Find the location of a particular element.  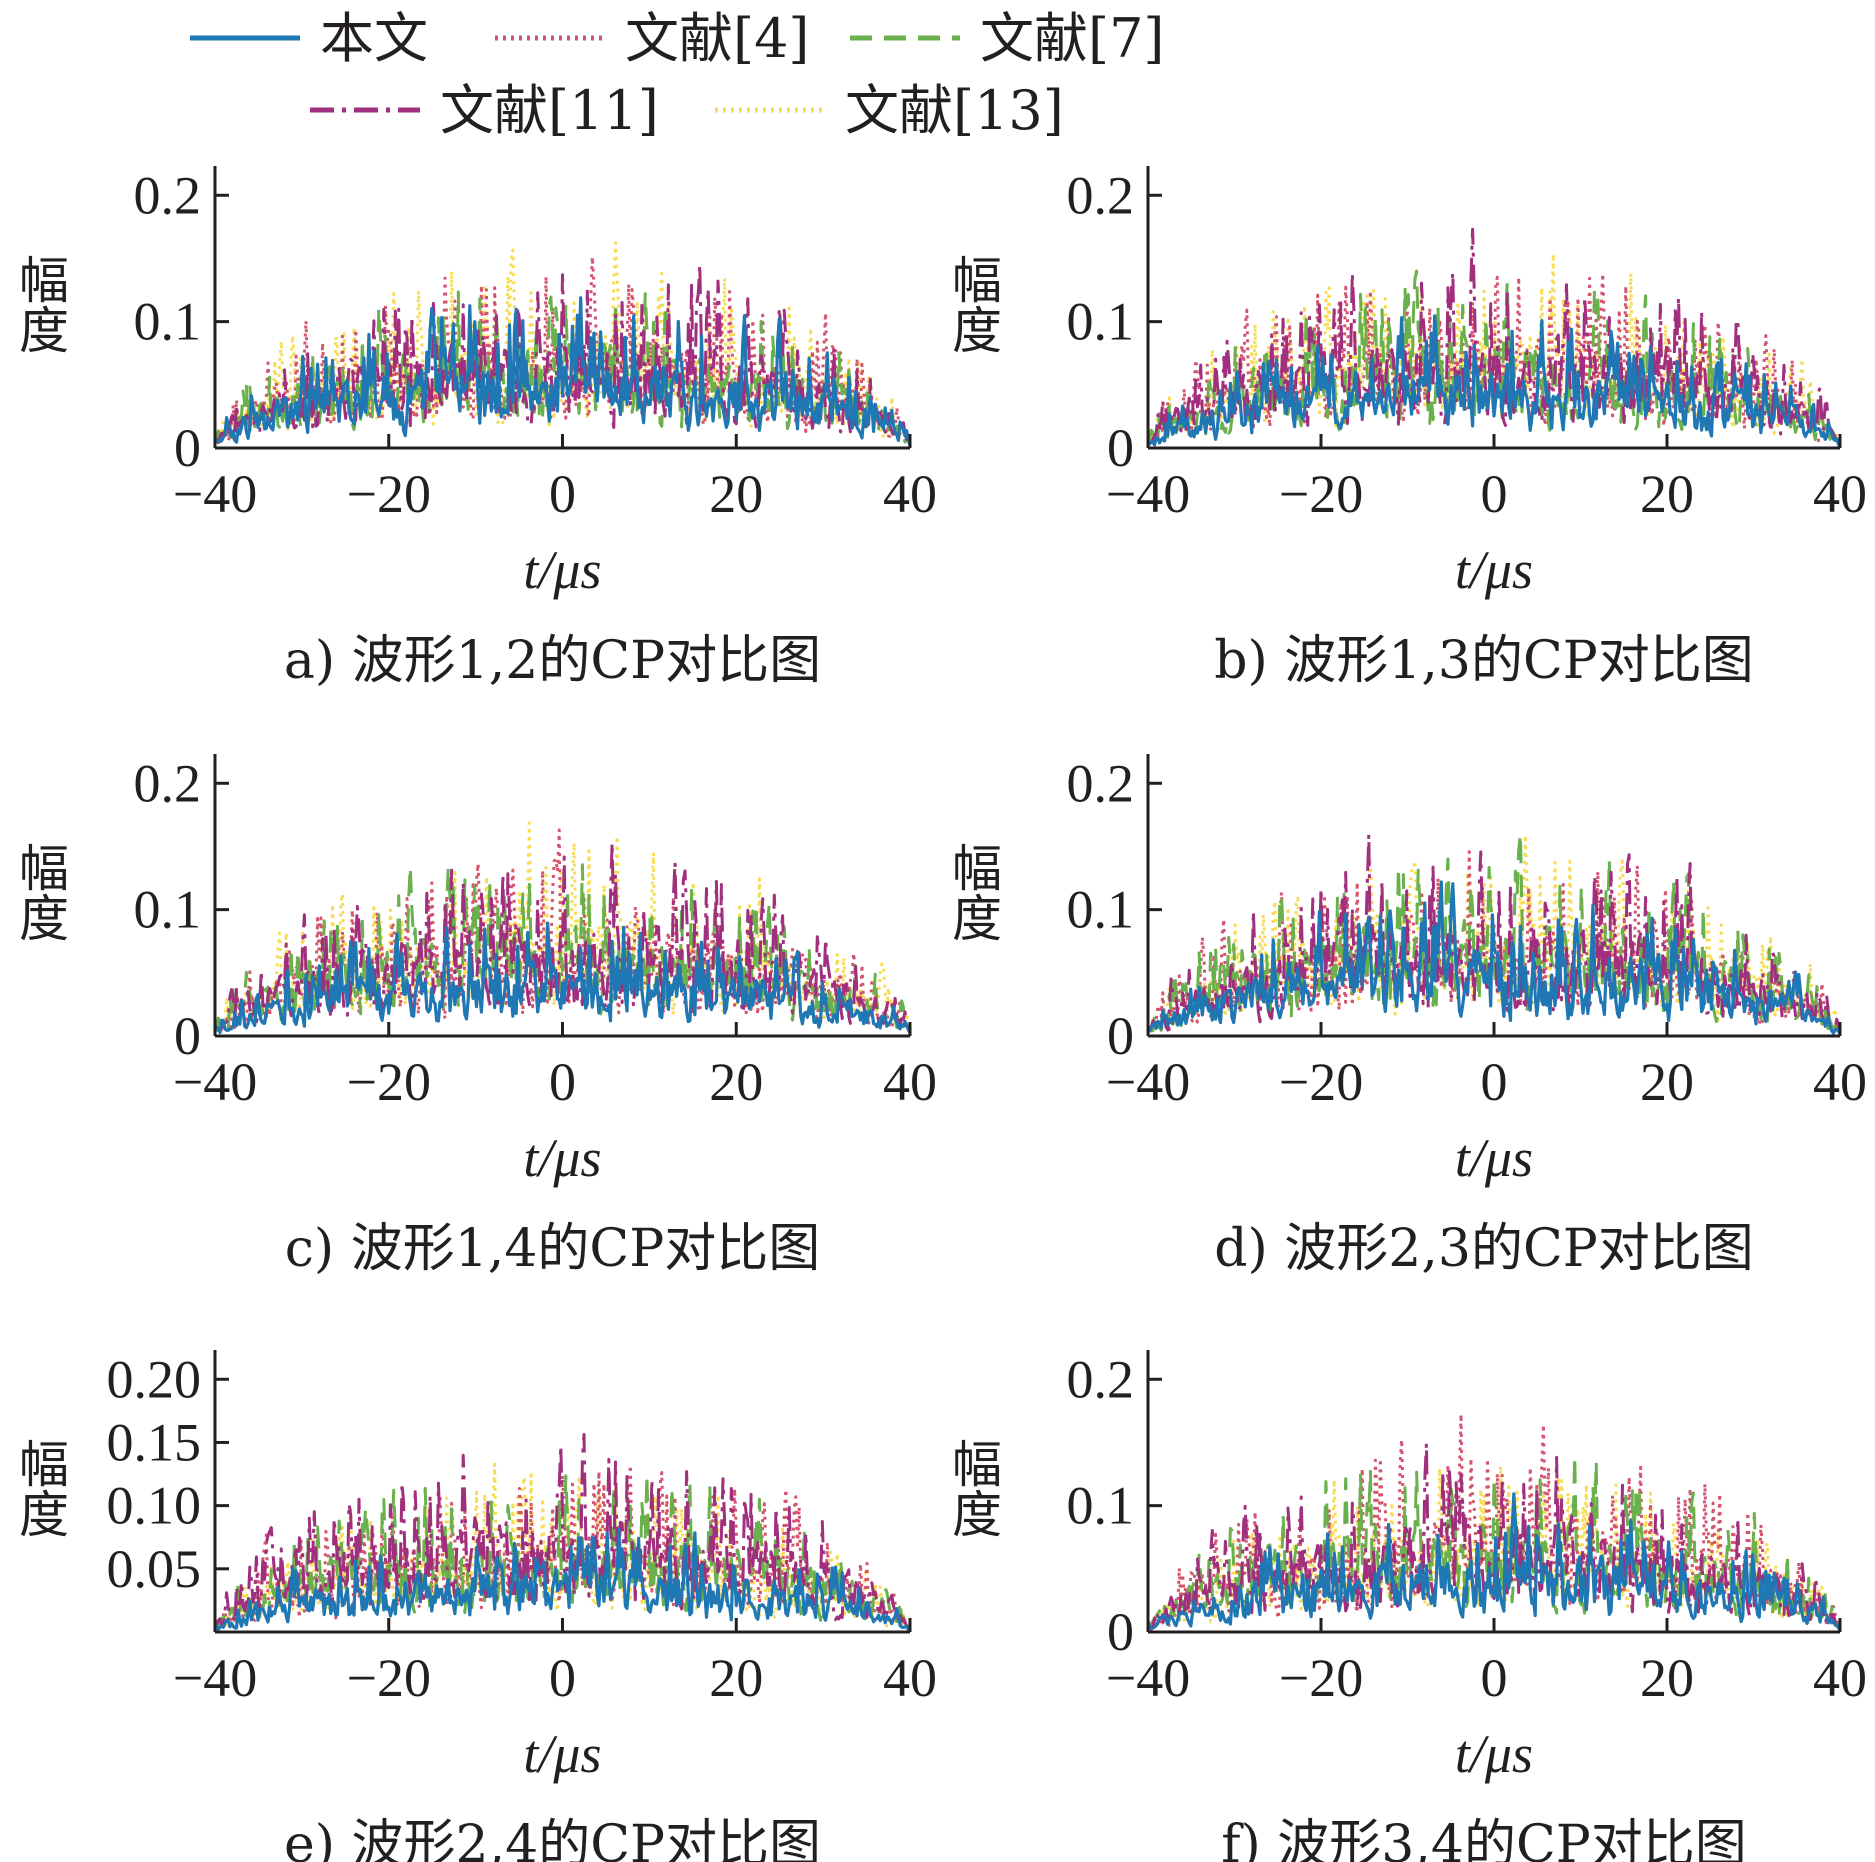

panel-caption: b) 波形1,3的CP对比图 is located at coordinates (1484, 661).